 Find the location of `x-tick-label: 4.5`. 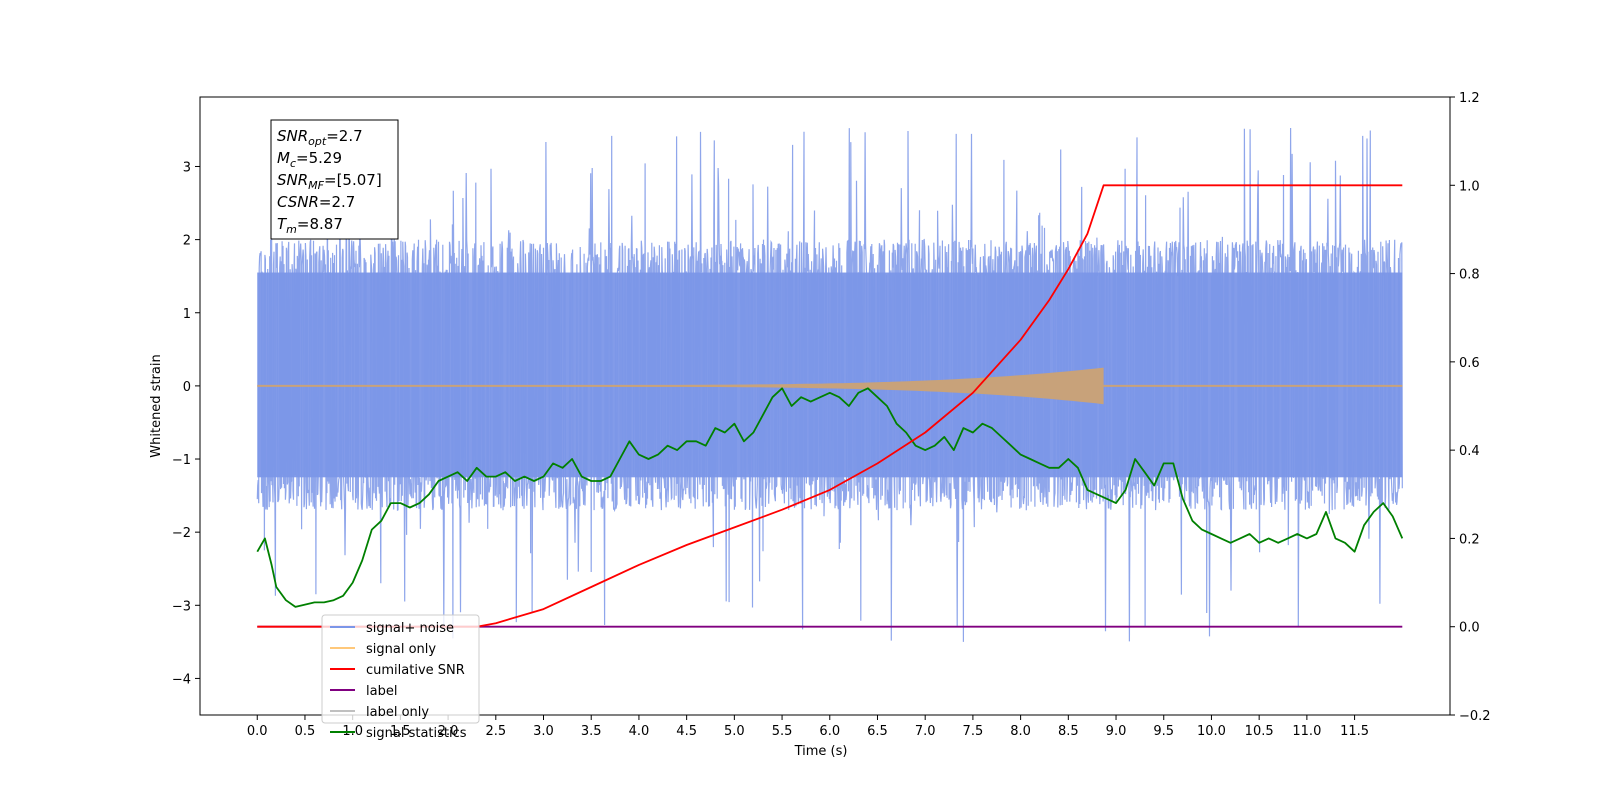

x-tick-label: 4.5 is located at coordinates (686, 731).